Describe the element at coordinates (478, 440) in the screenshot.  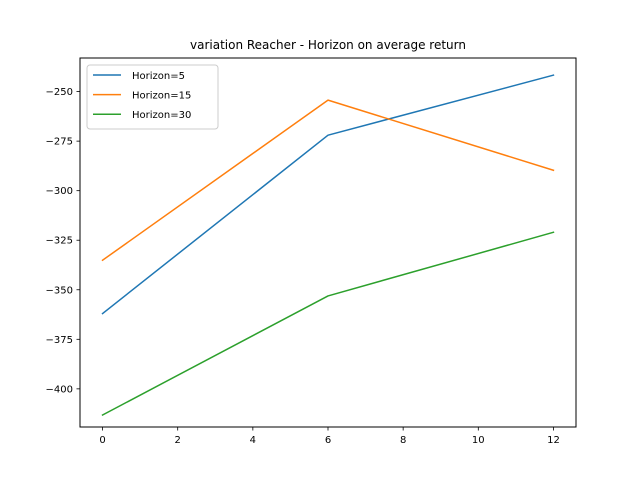
I see `x-tick-label: 10` at that location.